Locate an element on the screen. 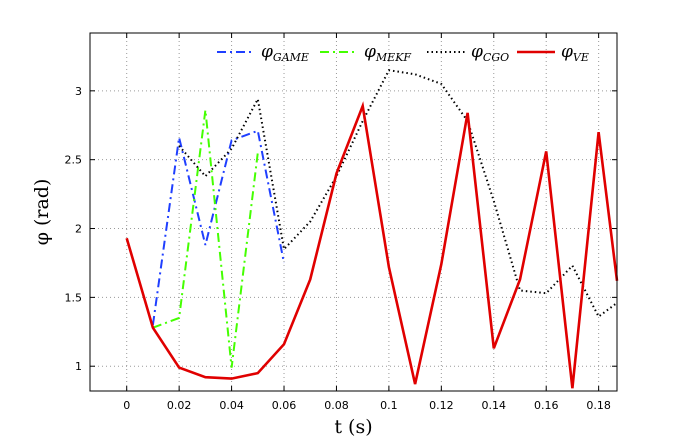  legend-label-cgo: φCGO is located at coordinates (490, 53).